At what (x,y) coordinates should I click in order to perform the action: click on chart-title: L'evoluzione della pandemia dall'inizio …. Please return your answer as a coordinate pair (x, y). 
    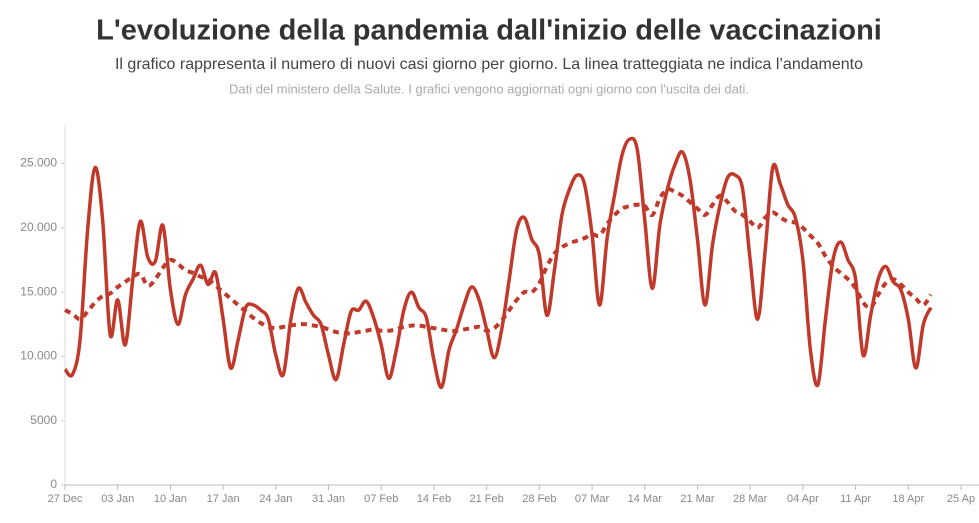
    Looking at the image, I should click on (489, 31).